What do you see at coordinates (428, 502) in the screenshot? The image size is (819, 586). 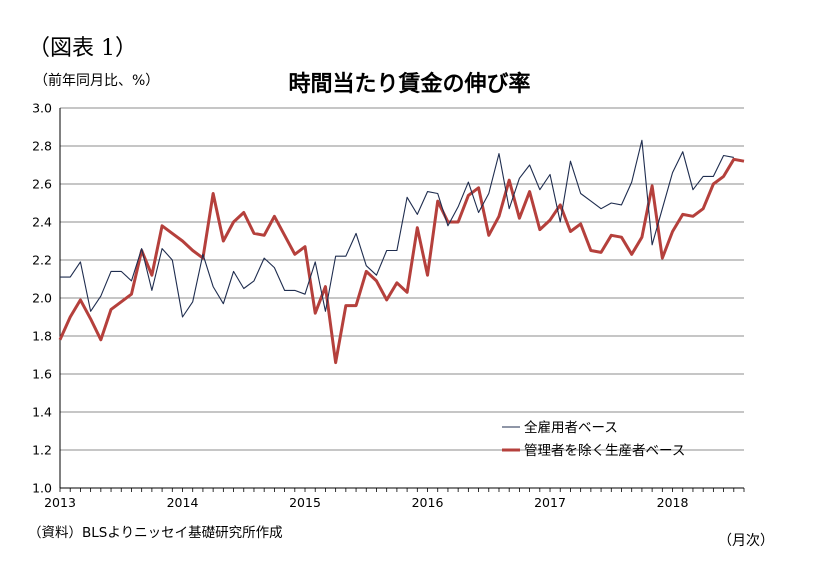 I see `x-tick-label: 2016` at bounding box center [428, 502].